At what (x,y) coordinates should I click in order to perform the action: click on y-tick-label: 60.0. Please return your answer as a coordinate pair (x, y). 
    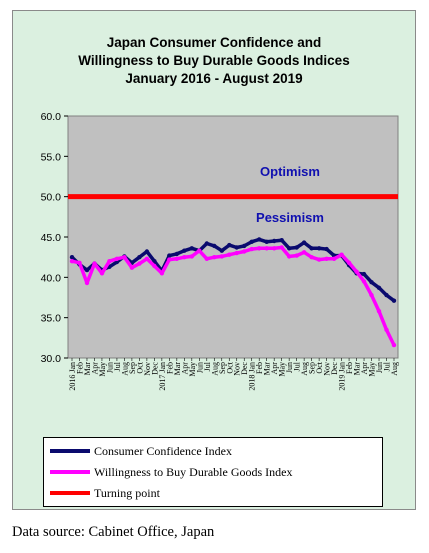
    Looking at the image, I should click on (51, 117).